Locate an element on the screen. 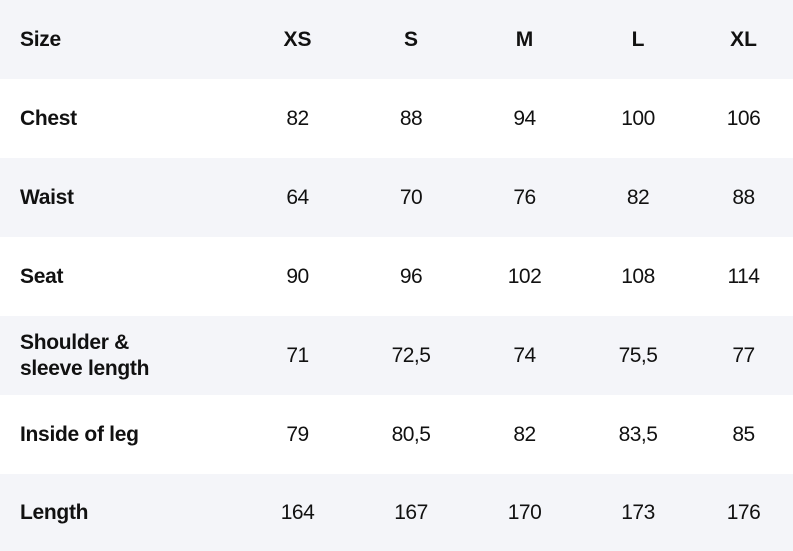  table-row-length: Length 164 167 170 173 176 is located at coordinates (396, 512).